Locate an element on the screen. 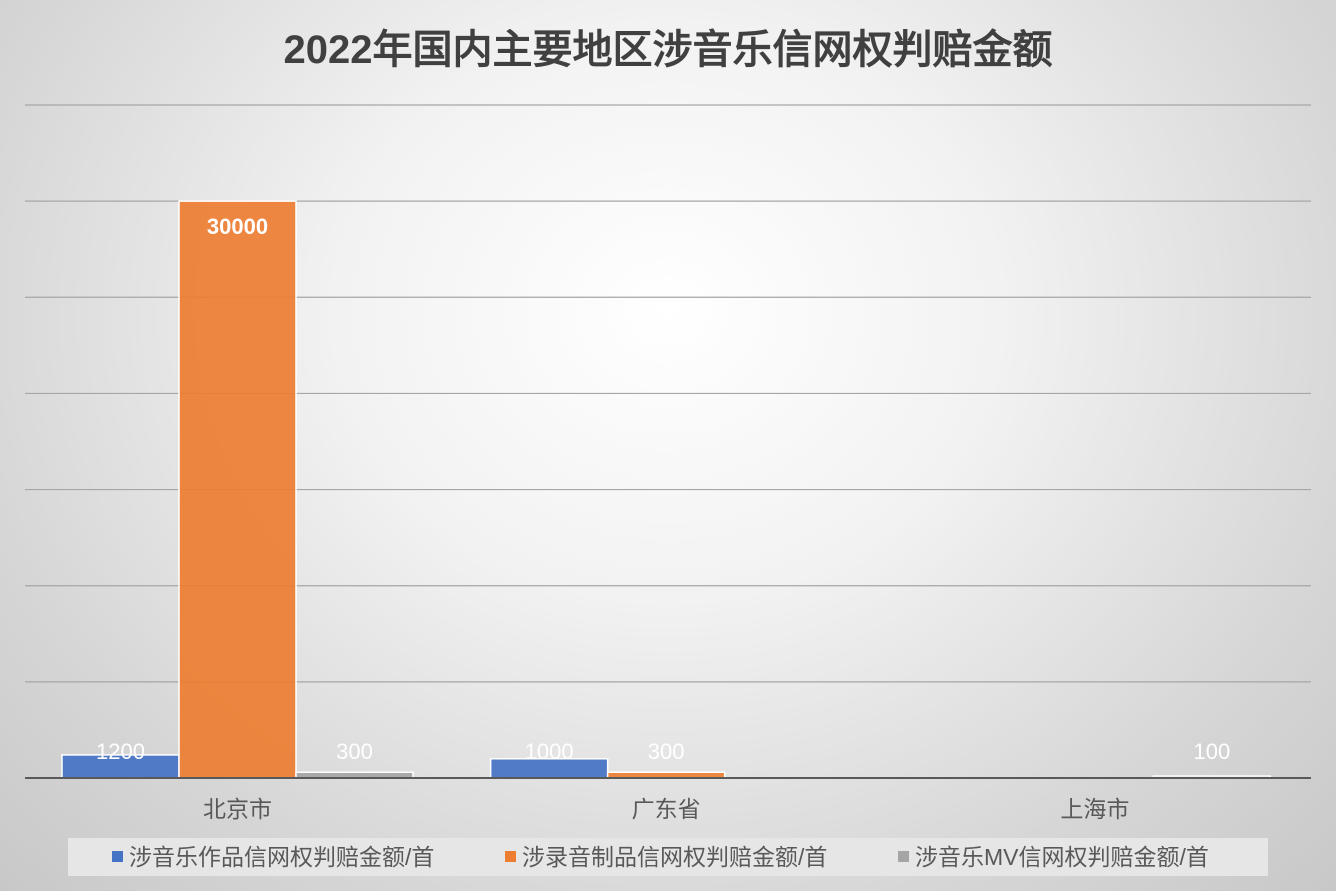 The height and width of the screenshot is (891, 1336). x-tick-label: 广东省 is located at coordinates (666, 809).